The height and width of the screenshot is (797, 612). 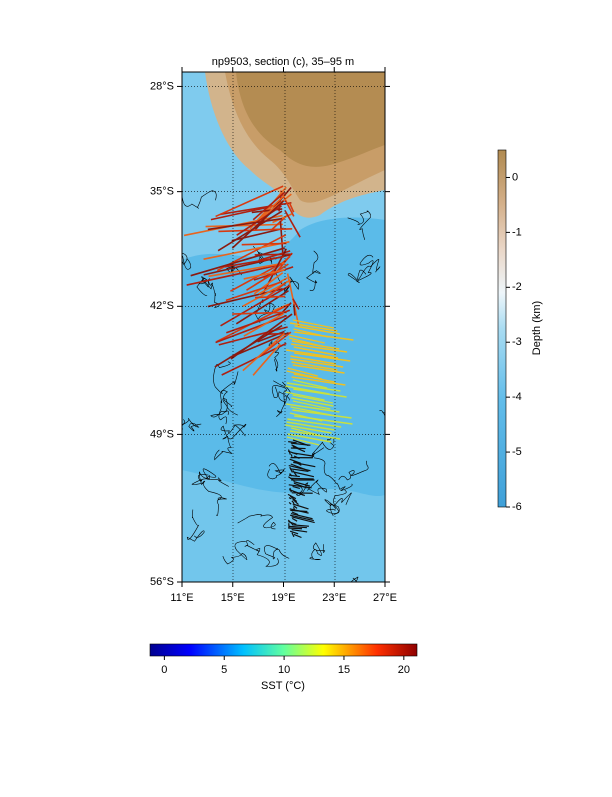 What do you see at coordinates (283, 62) in the screenshot?
I see `map-title: np9503, section (c), 35–95 m` at bounding box center [283, 62].